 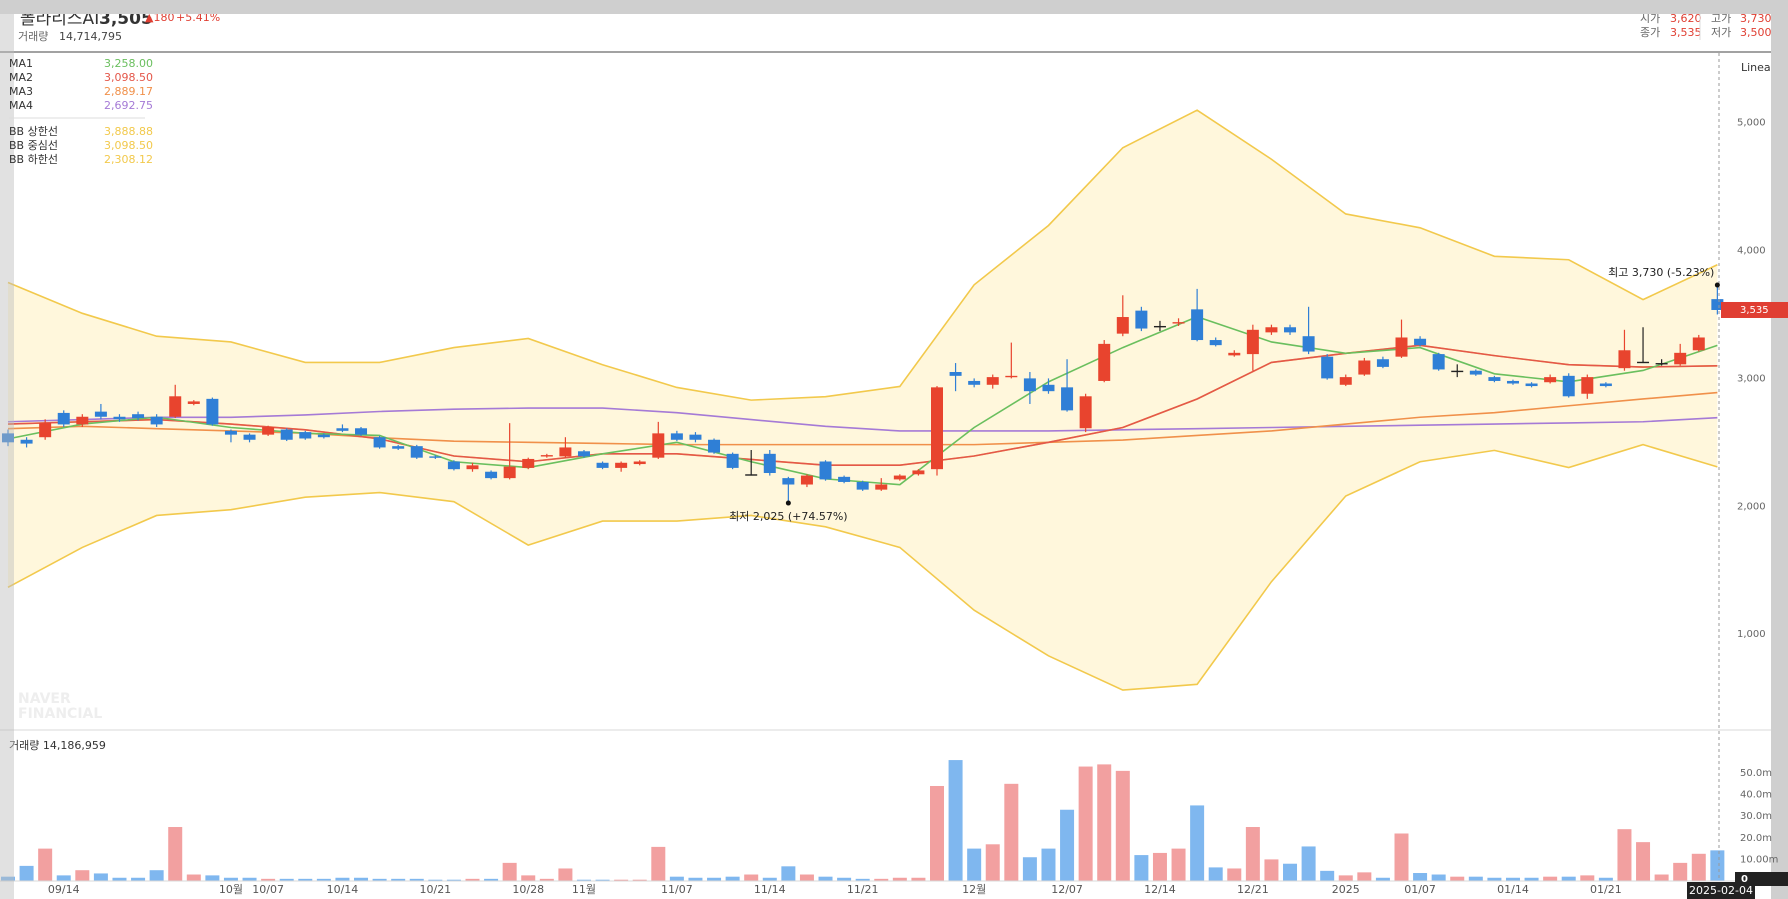 I want to click on x-tick-label: 2025, so click(x=1346, y=889).